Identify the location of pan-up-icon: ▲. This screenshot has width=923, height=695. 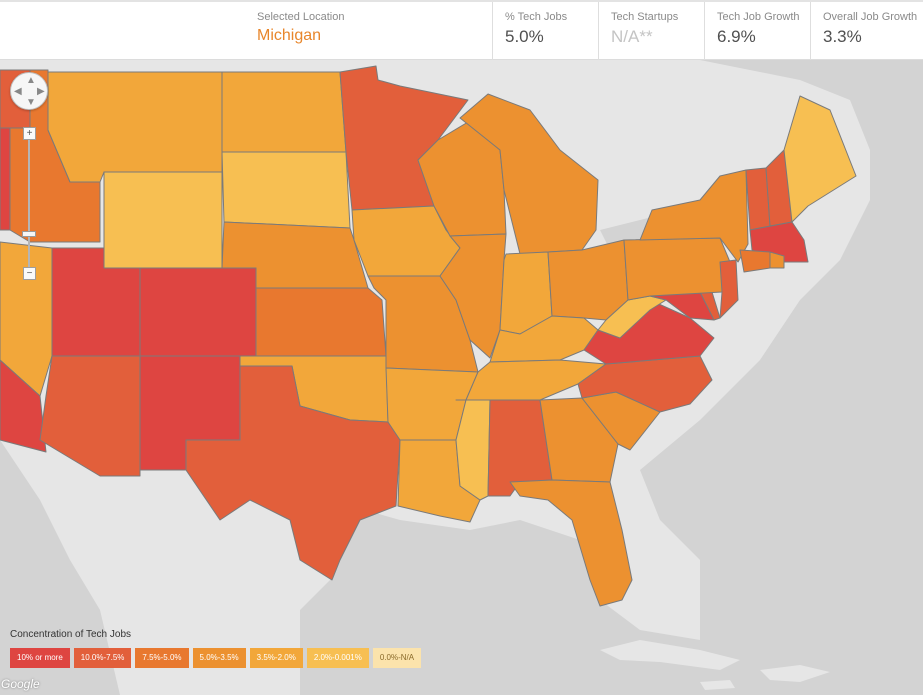
(31, 80).